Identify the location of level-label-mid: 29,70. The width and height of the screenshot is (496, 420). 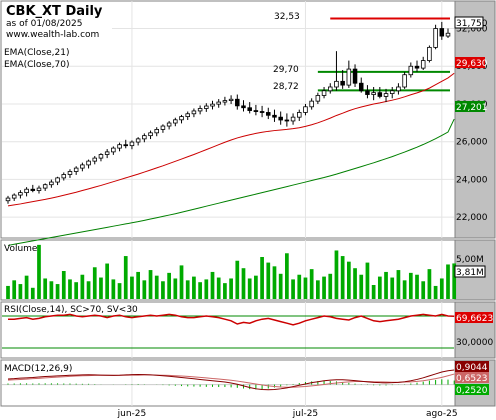
(286, 70).